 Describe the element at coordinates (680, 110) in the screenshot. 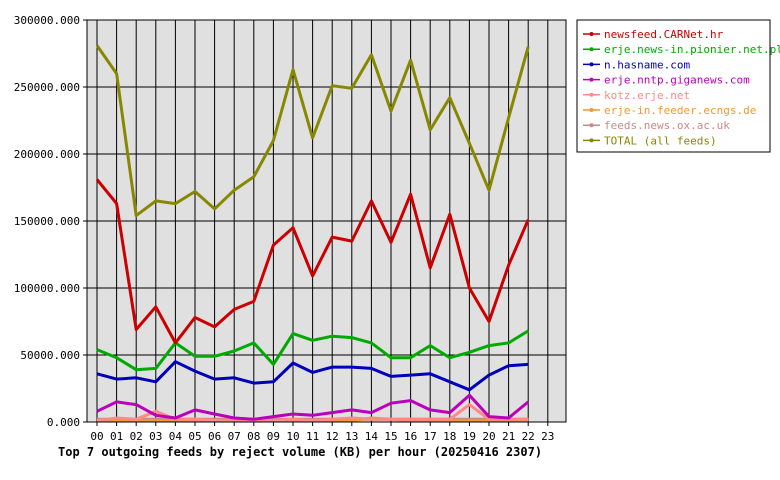

I see `legend-label-erje-in-feeder-ecngs-de: erje-in.feeder.ecngs.de` at that location.